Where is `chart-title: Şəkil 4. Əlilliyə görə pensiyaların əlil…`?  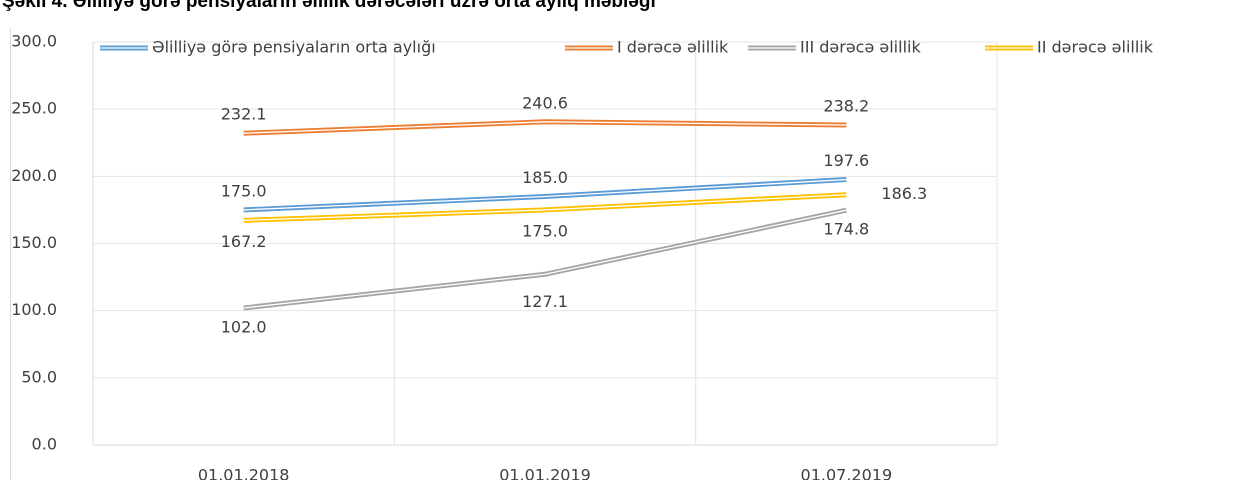
chart-title: Şəkil 4. Əlilliyə görə pensiyaların əlil… is located at coordinates (329, 6).